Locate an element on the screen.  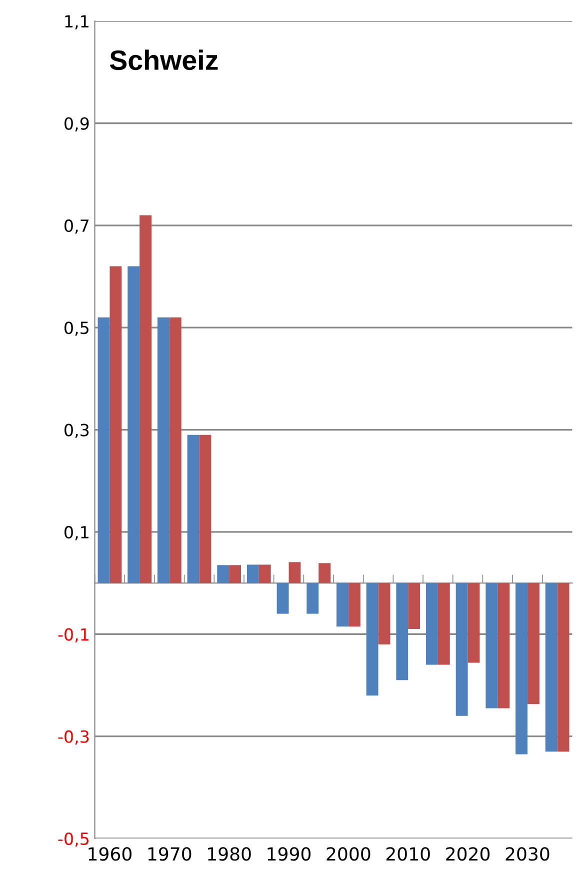
y-tick-label: -0,3 is located at coordinates (73, 737).